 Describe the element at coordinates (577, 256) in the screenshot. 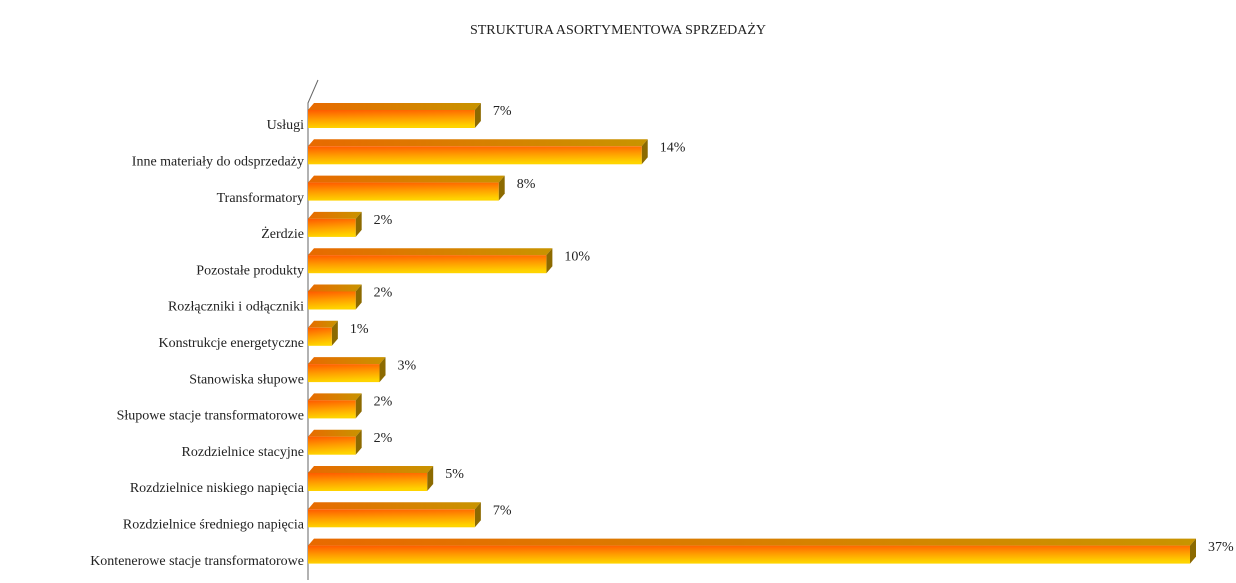

I see `value-label: 10%` at that location.